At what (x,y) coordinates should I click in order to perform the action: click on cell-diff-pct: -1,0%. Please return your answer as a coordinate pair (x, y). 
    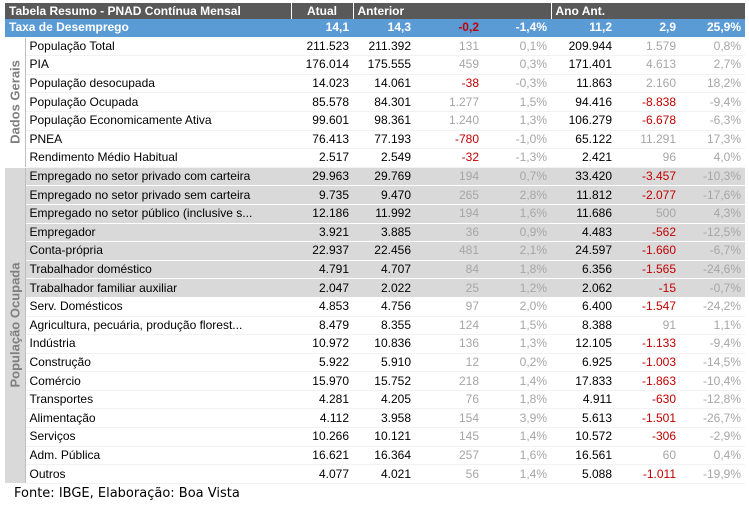
    Looking at the image, I should click on (517, 140).